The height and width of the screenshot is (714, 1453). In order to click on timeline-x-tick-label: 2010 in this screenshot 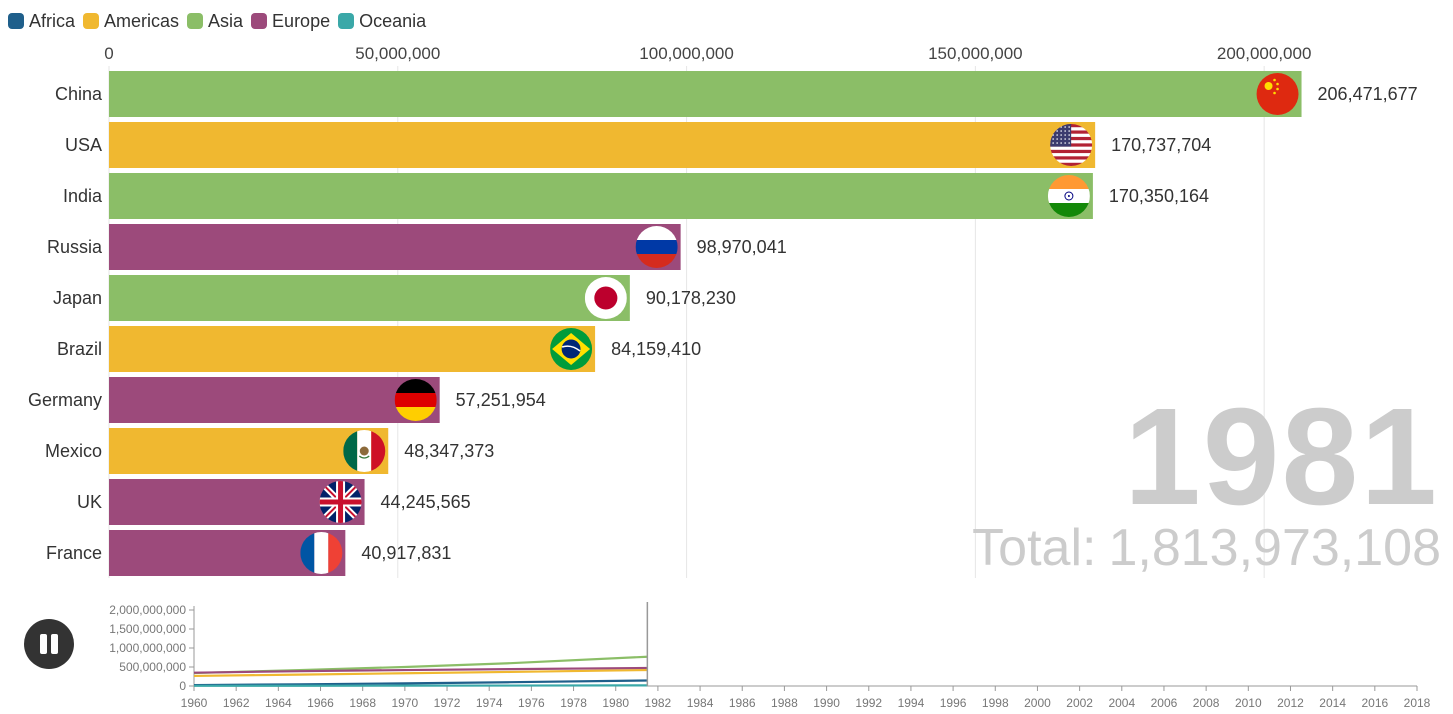, I will do `click(1248, 703)`.